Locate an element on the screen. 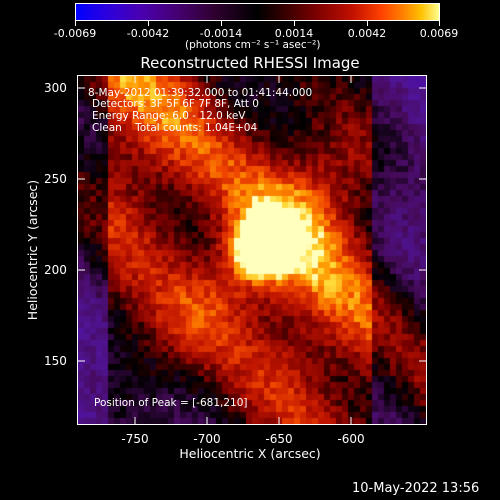  colorbar-tick-label: -0.0069 is located at coordinates (75, 33).